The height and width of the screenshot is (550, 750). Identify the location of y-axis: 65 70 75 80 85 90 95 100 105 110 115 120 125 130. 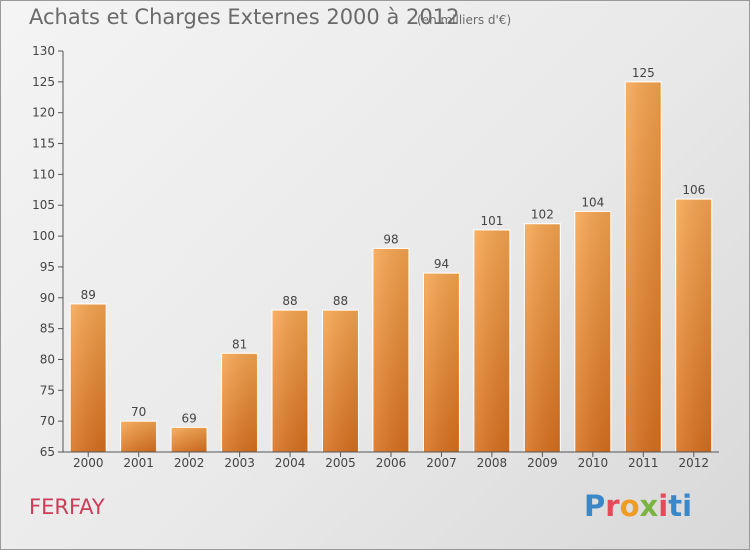
(48, 251).